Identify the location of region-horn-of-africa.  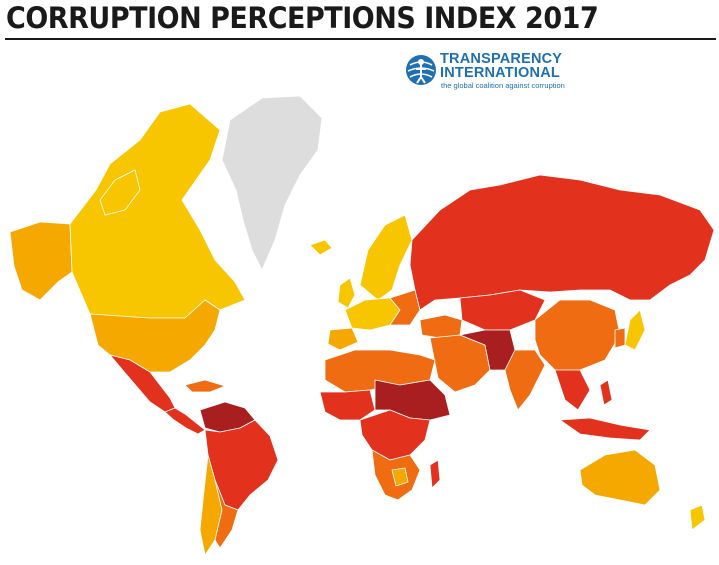
(412, 400).